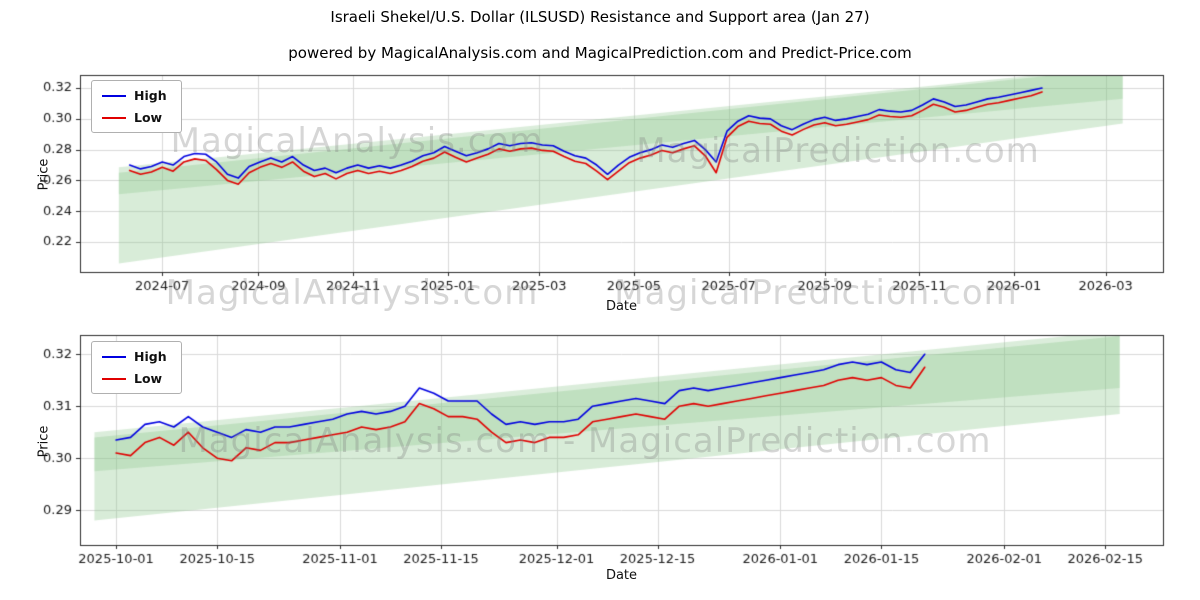 This screenshot has width=1200, height=600. I want to click on legend-top: High Low, so click(136, 106).